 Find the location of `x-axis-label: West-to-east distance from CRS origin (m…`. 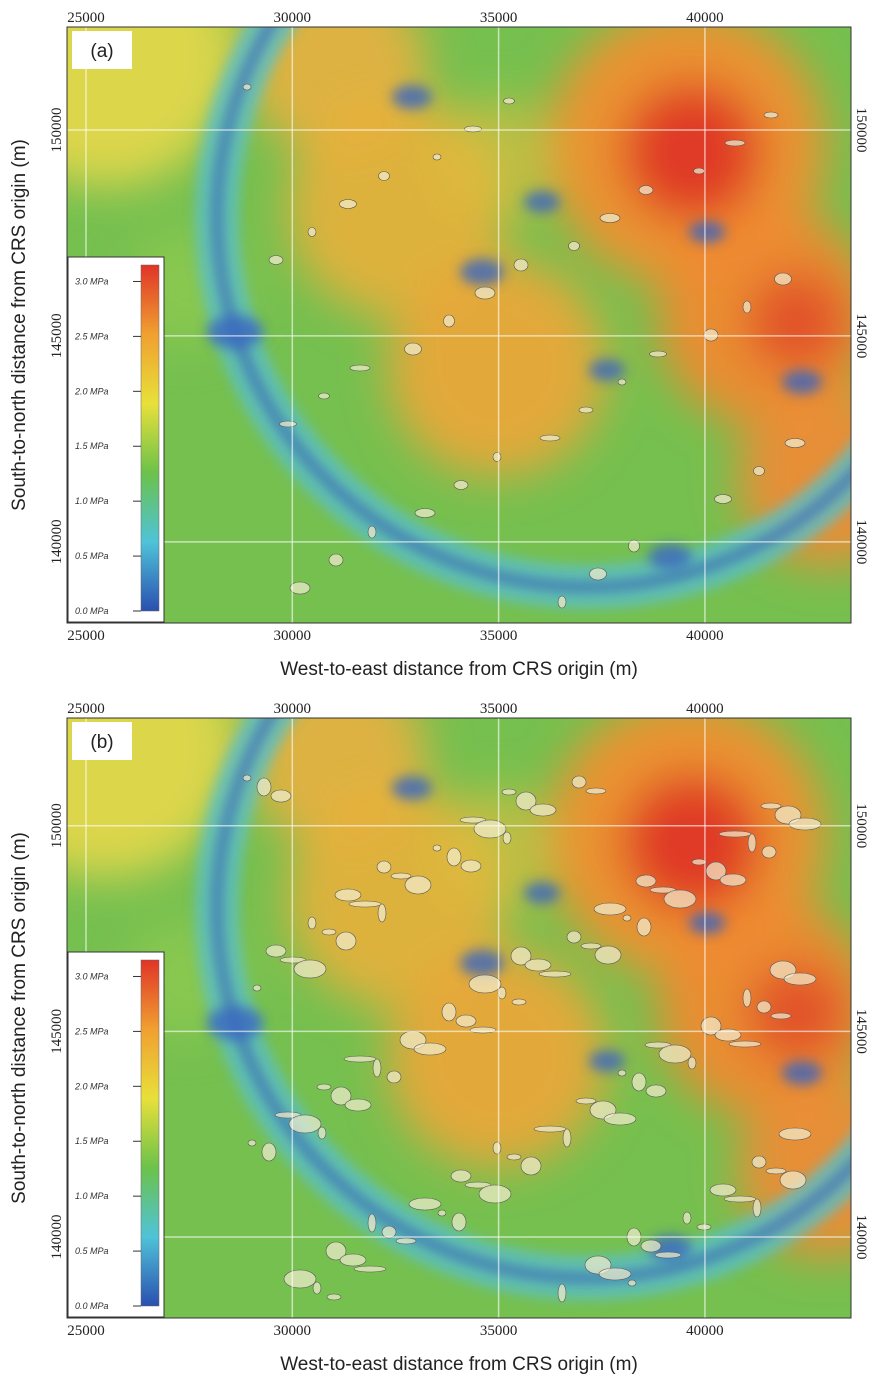

x-axis-label: West-to-east distance from CRS origin (m… is located at coordinates (459, 669).